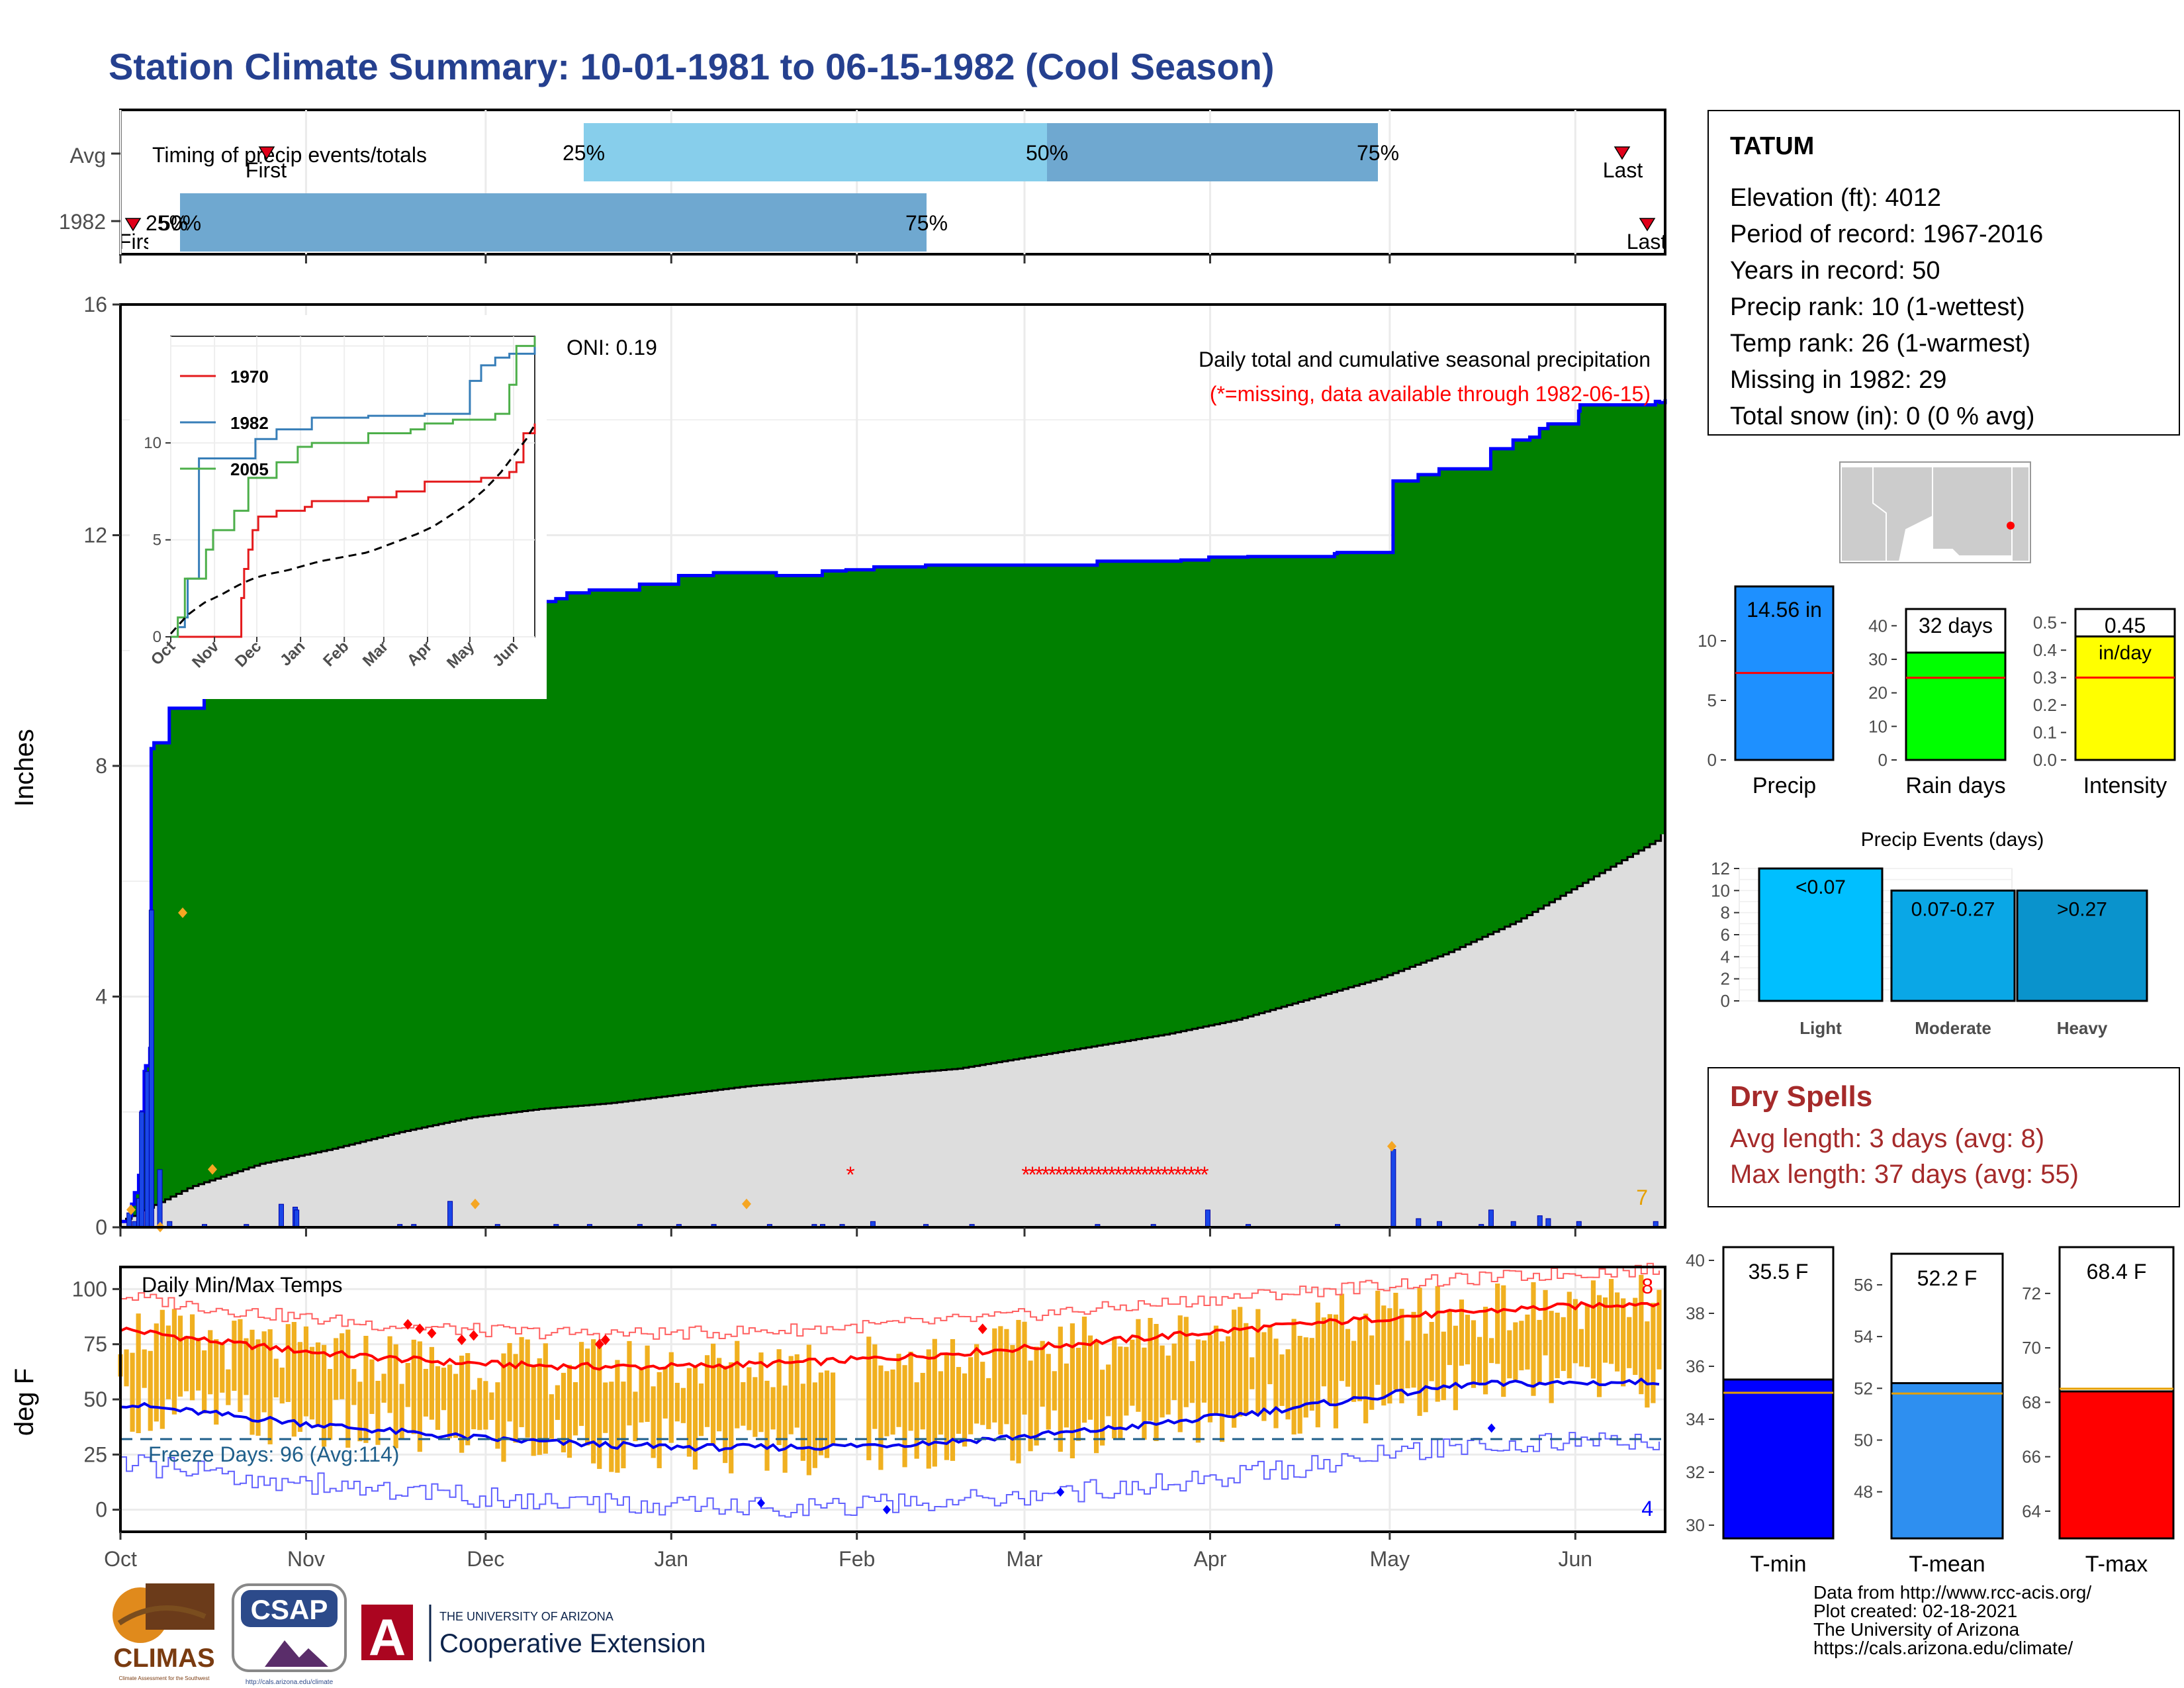 The image size is (2184, 1688). What do you see at coordinates (157, 540) in the screenshot?
I see `inset-ytick-label: 5` at bounding box center [157, 540].